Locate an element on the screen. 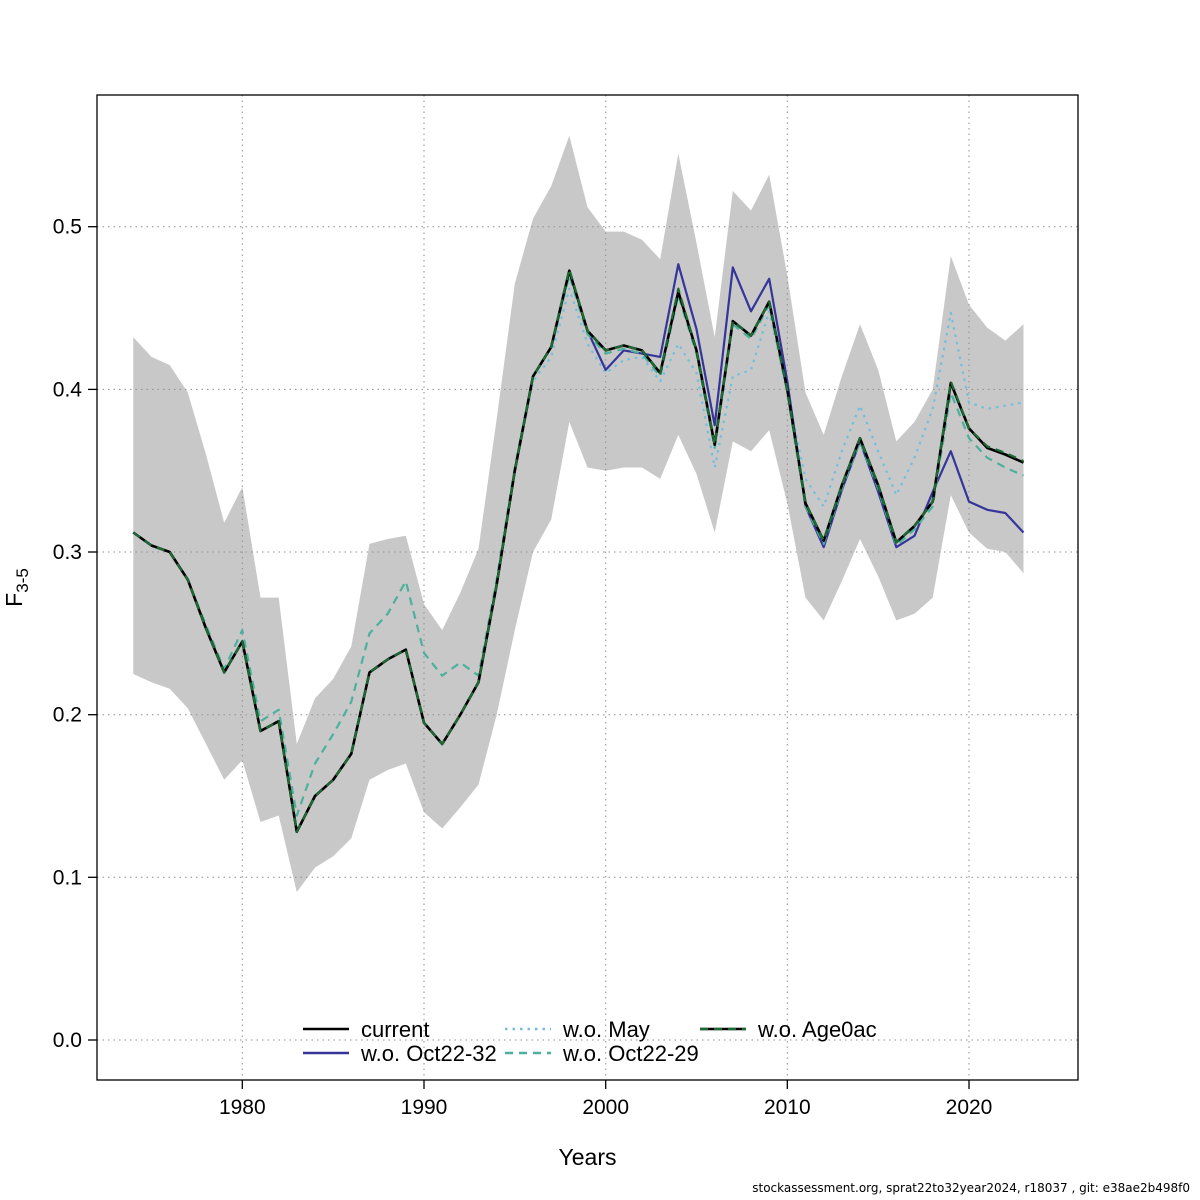 The width and height of the screenshot is (1200, 1200). x-axis-label: Years is located at coordinates (588, 1157).